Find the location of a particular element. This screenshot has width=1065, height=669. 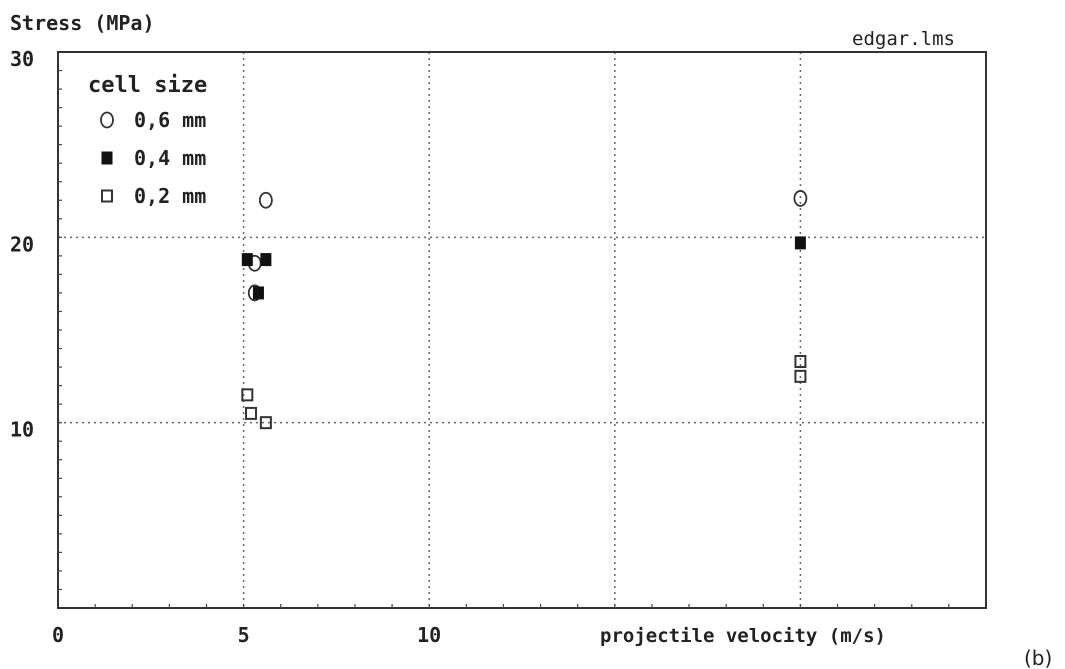

legend-entry-label: 0,4 mm is located at coordinates (170, 158).